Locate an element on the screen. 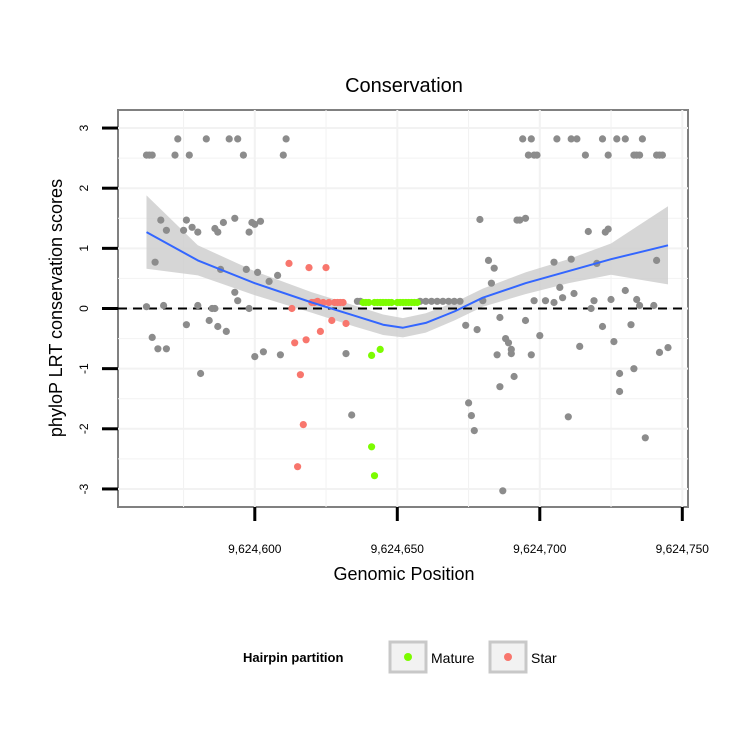 The height and width of the screenshot is (750, 750). y-axis: 3 2 1 0 -1 -2 -3 is located at coordinates (97, 309).